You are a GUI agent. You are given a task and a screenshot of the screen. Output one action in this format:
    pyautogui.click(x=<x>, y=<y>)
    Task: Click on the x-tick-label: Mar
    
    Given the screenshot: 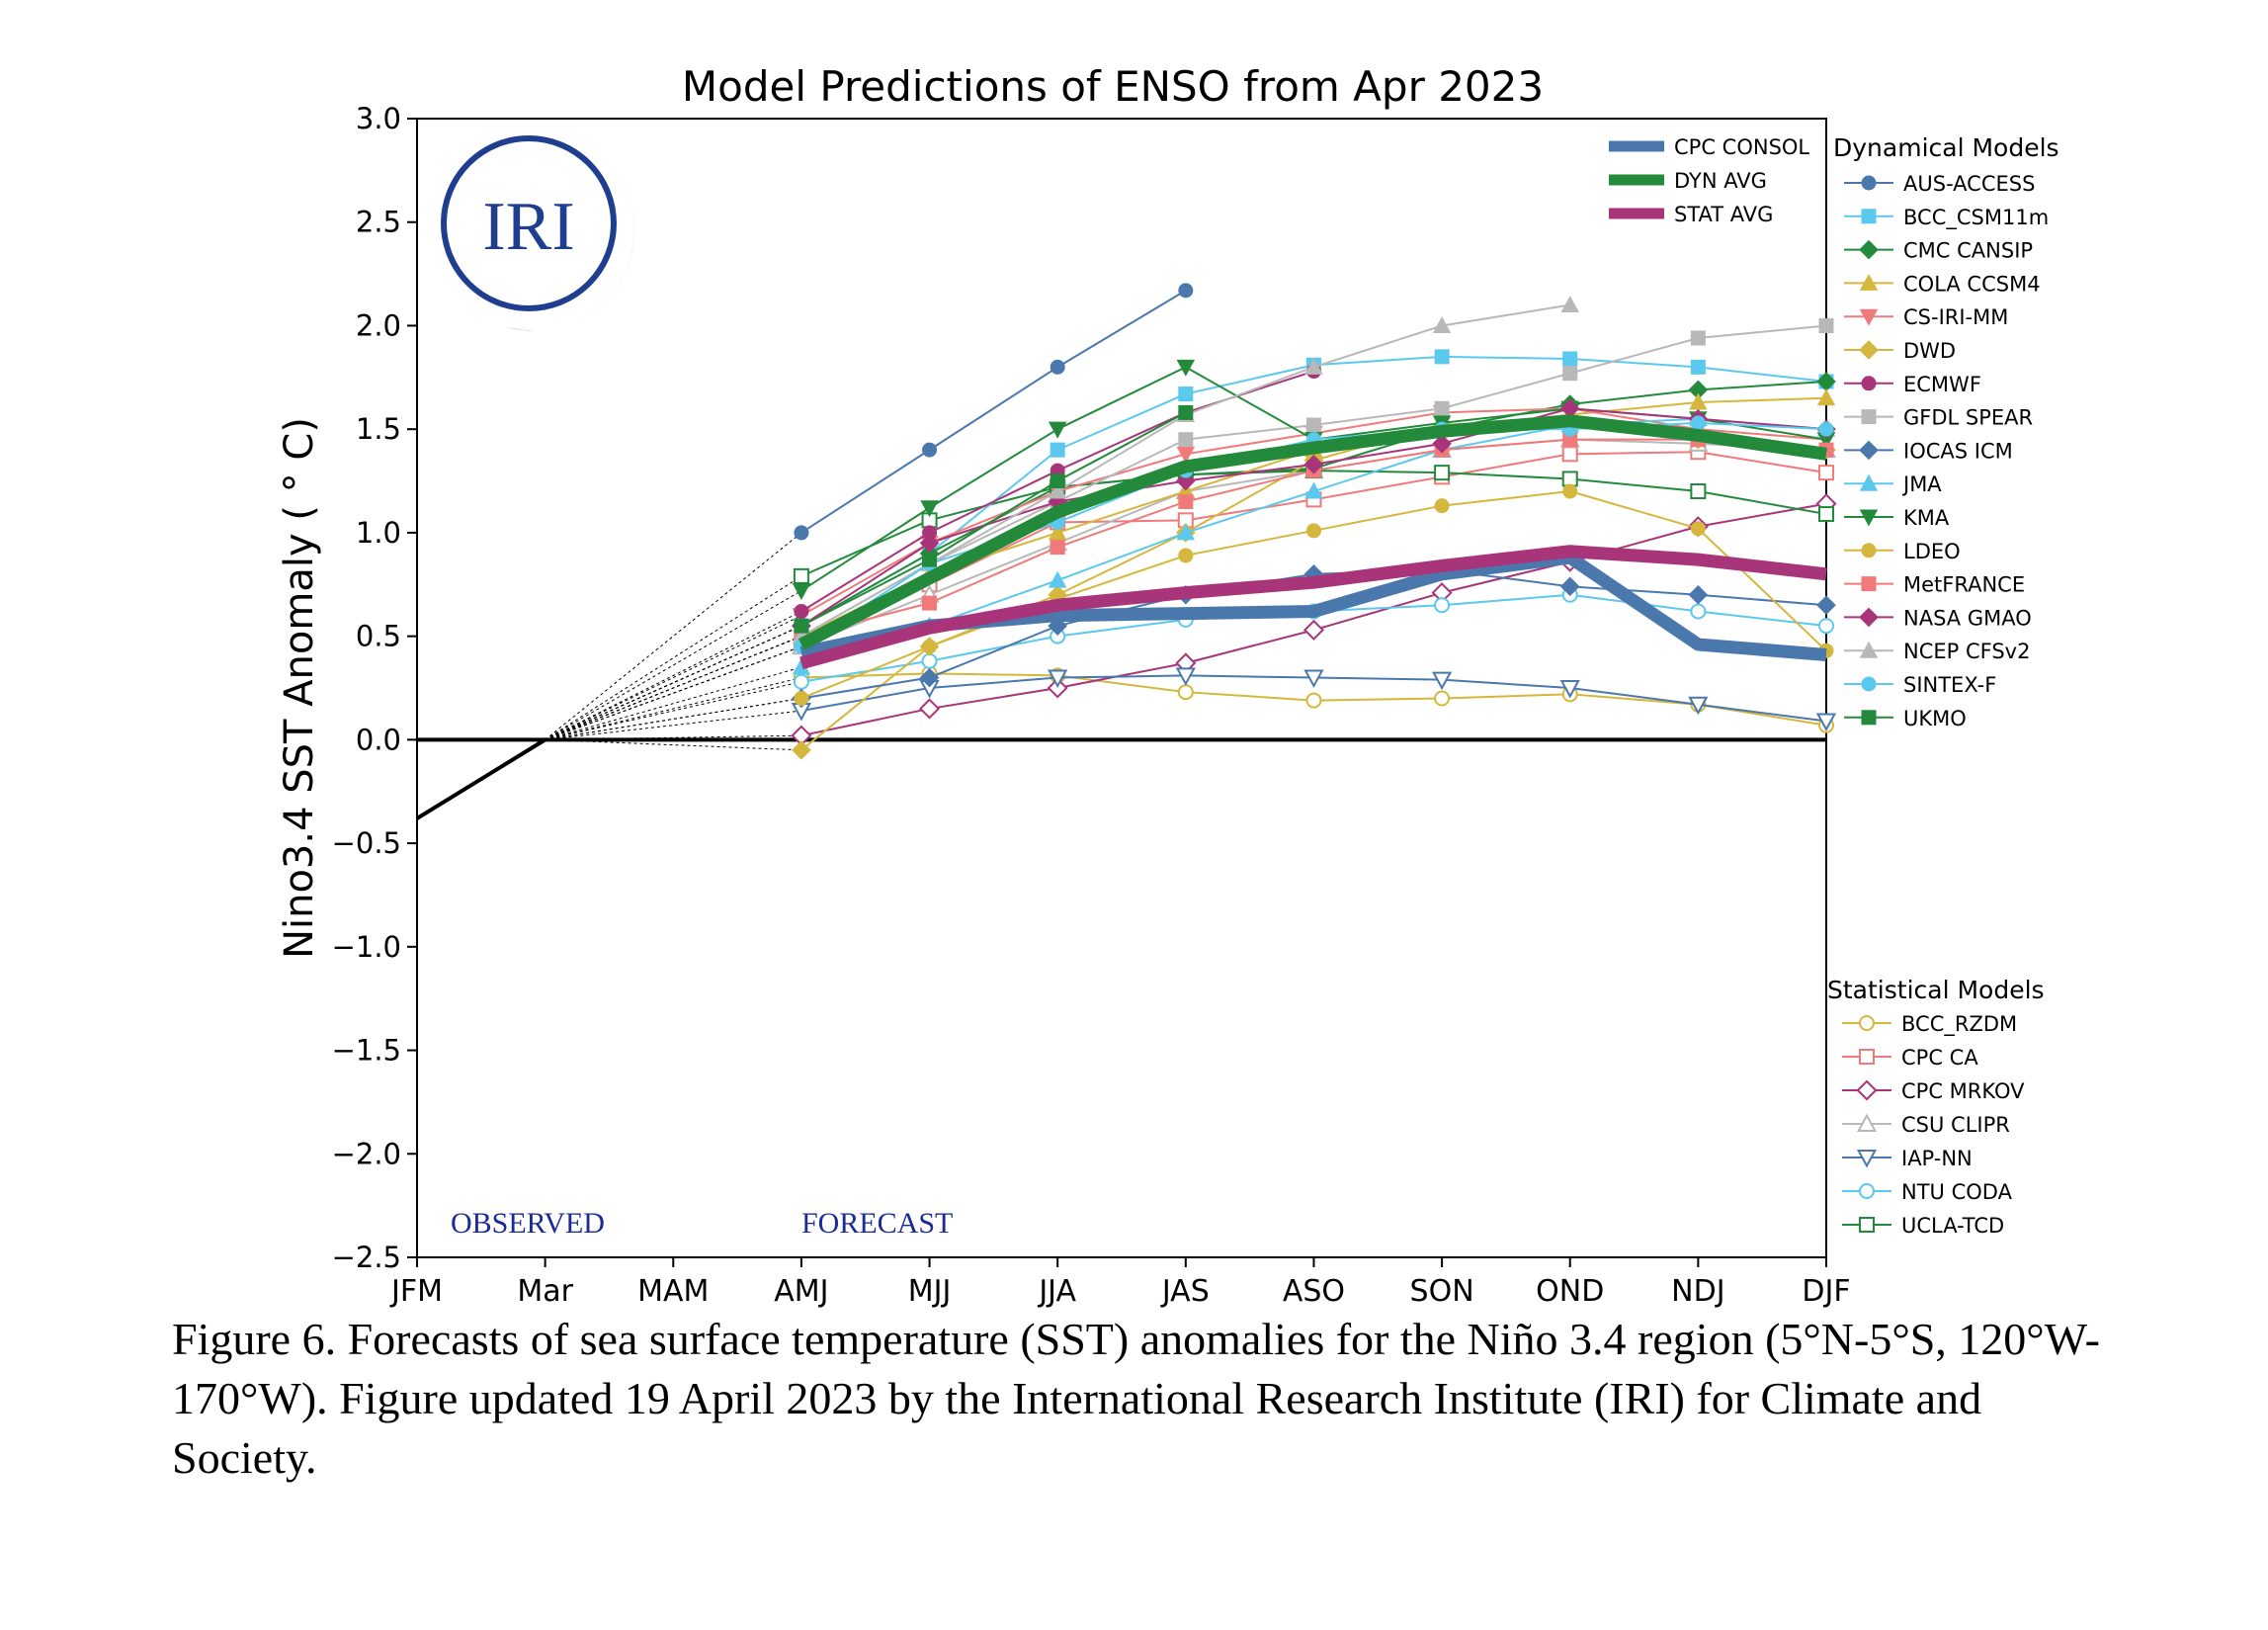 What is the action you would take?
    pyautogui.click(x=545, y=1291)
    